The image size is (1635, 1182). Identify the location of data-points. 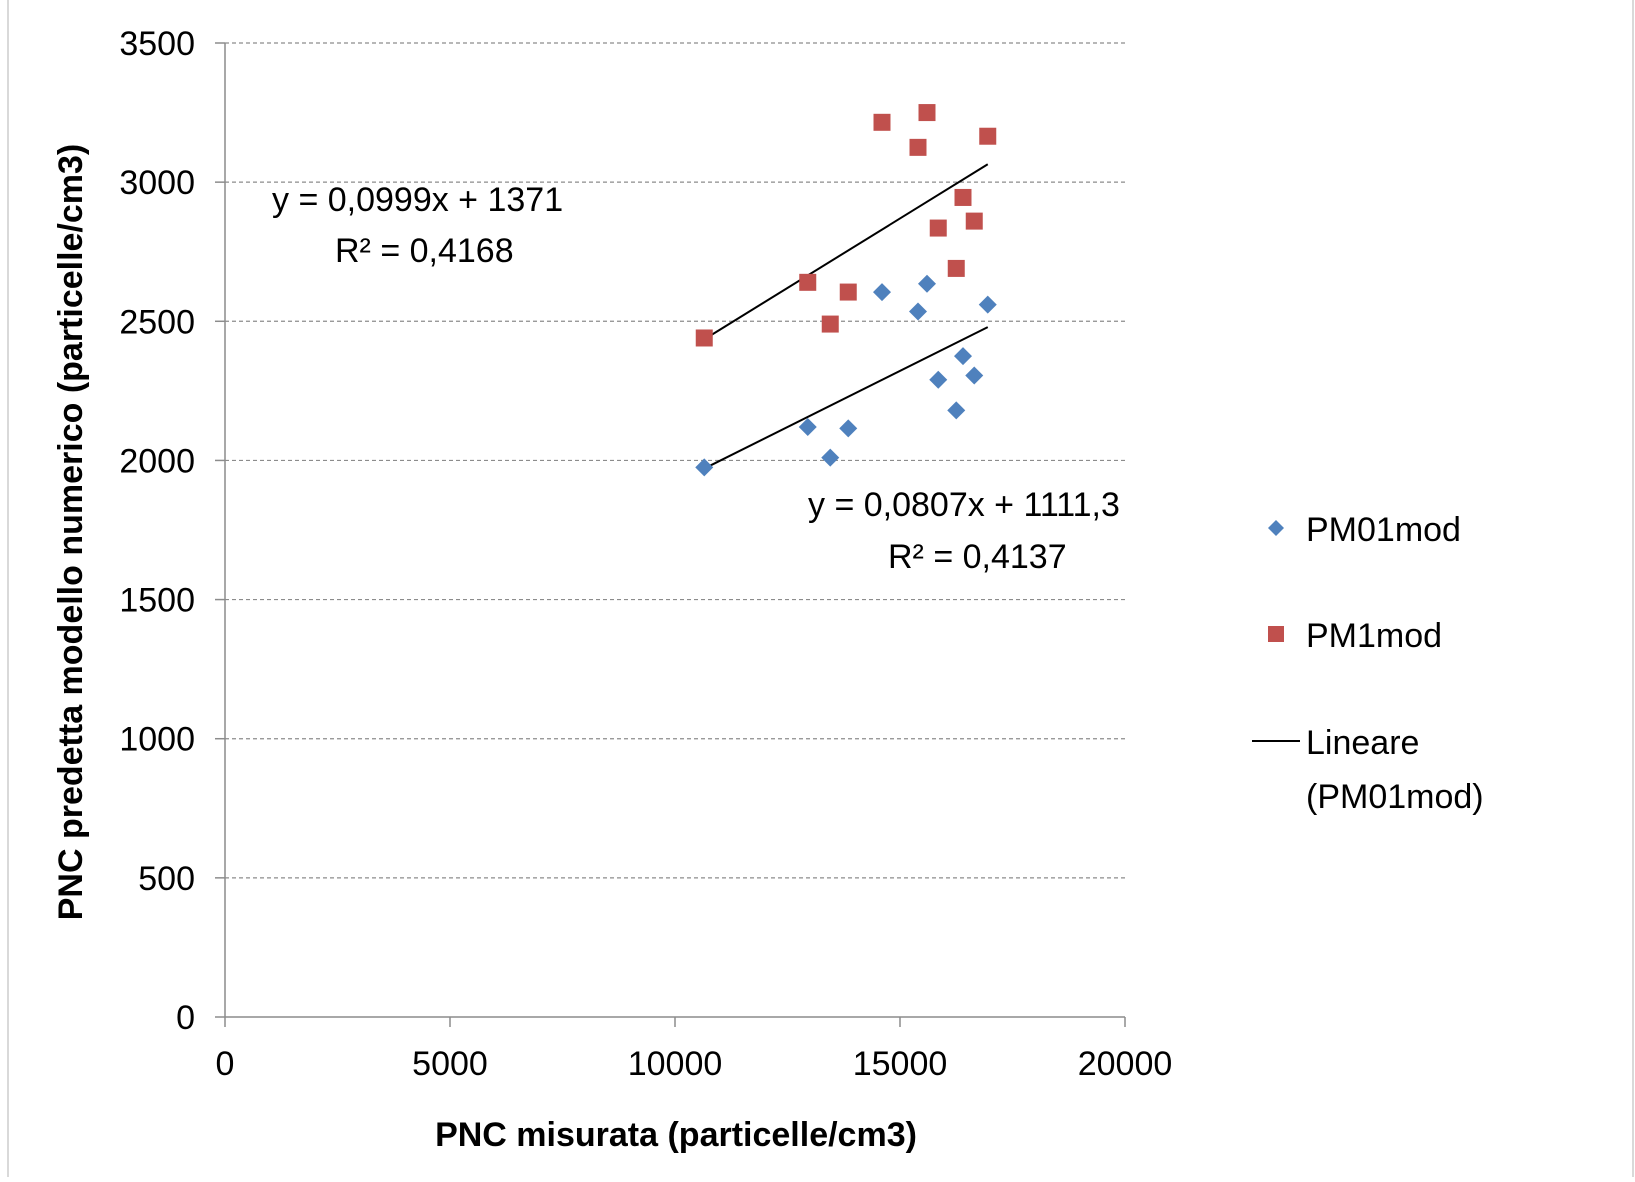
(846, 290).